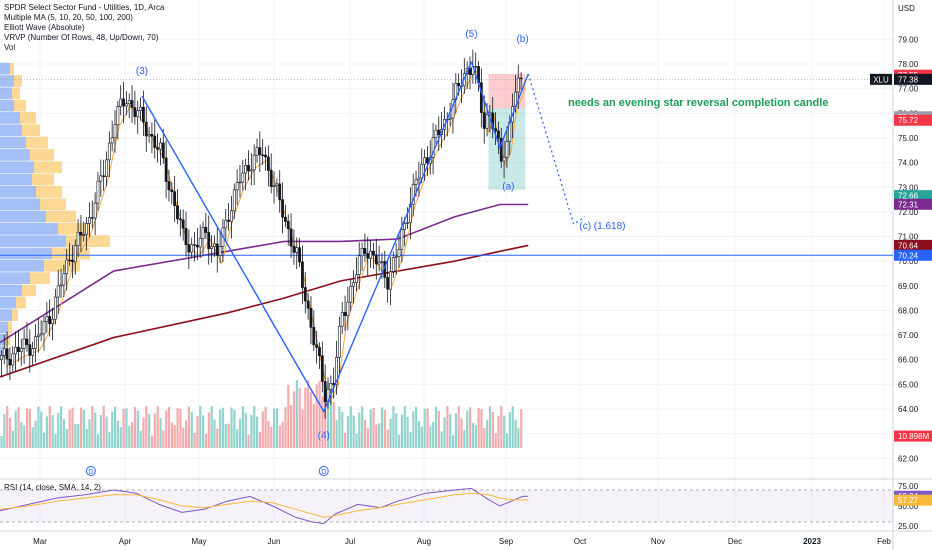  Describe the element at coordinates (908, 187) in the screenshot. I see `price-tick-label: 73.00` at that location.